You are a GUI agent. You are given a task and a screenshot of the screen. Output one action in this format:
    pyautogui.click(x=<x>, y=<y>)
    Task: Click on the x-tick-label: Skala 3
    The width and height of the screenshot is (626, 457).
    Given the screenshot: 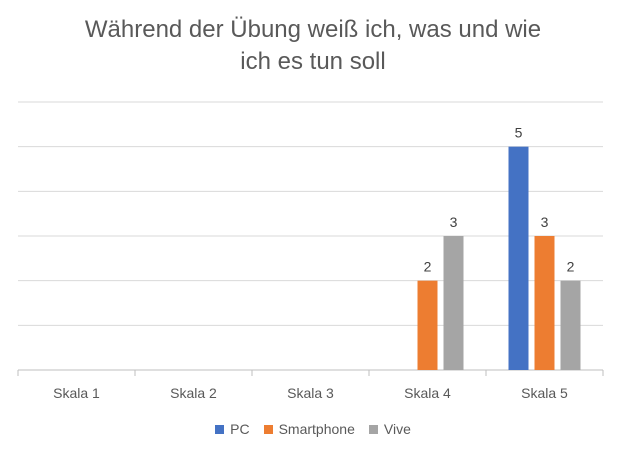 What is the action you would take?
    pyautogui.click(x=310, y=393)
    